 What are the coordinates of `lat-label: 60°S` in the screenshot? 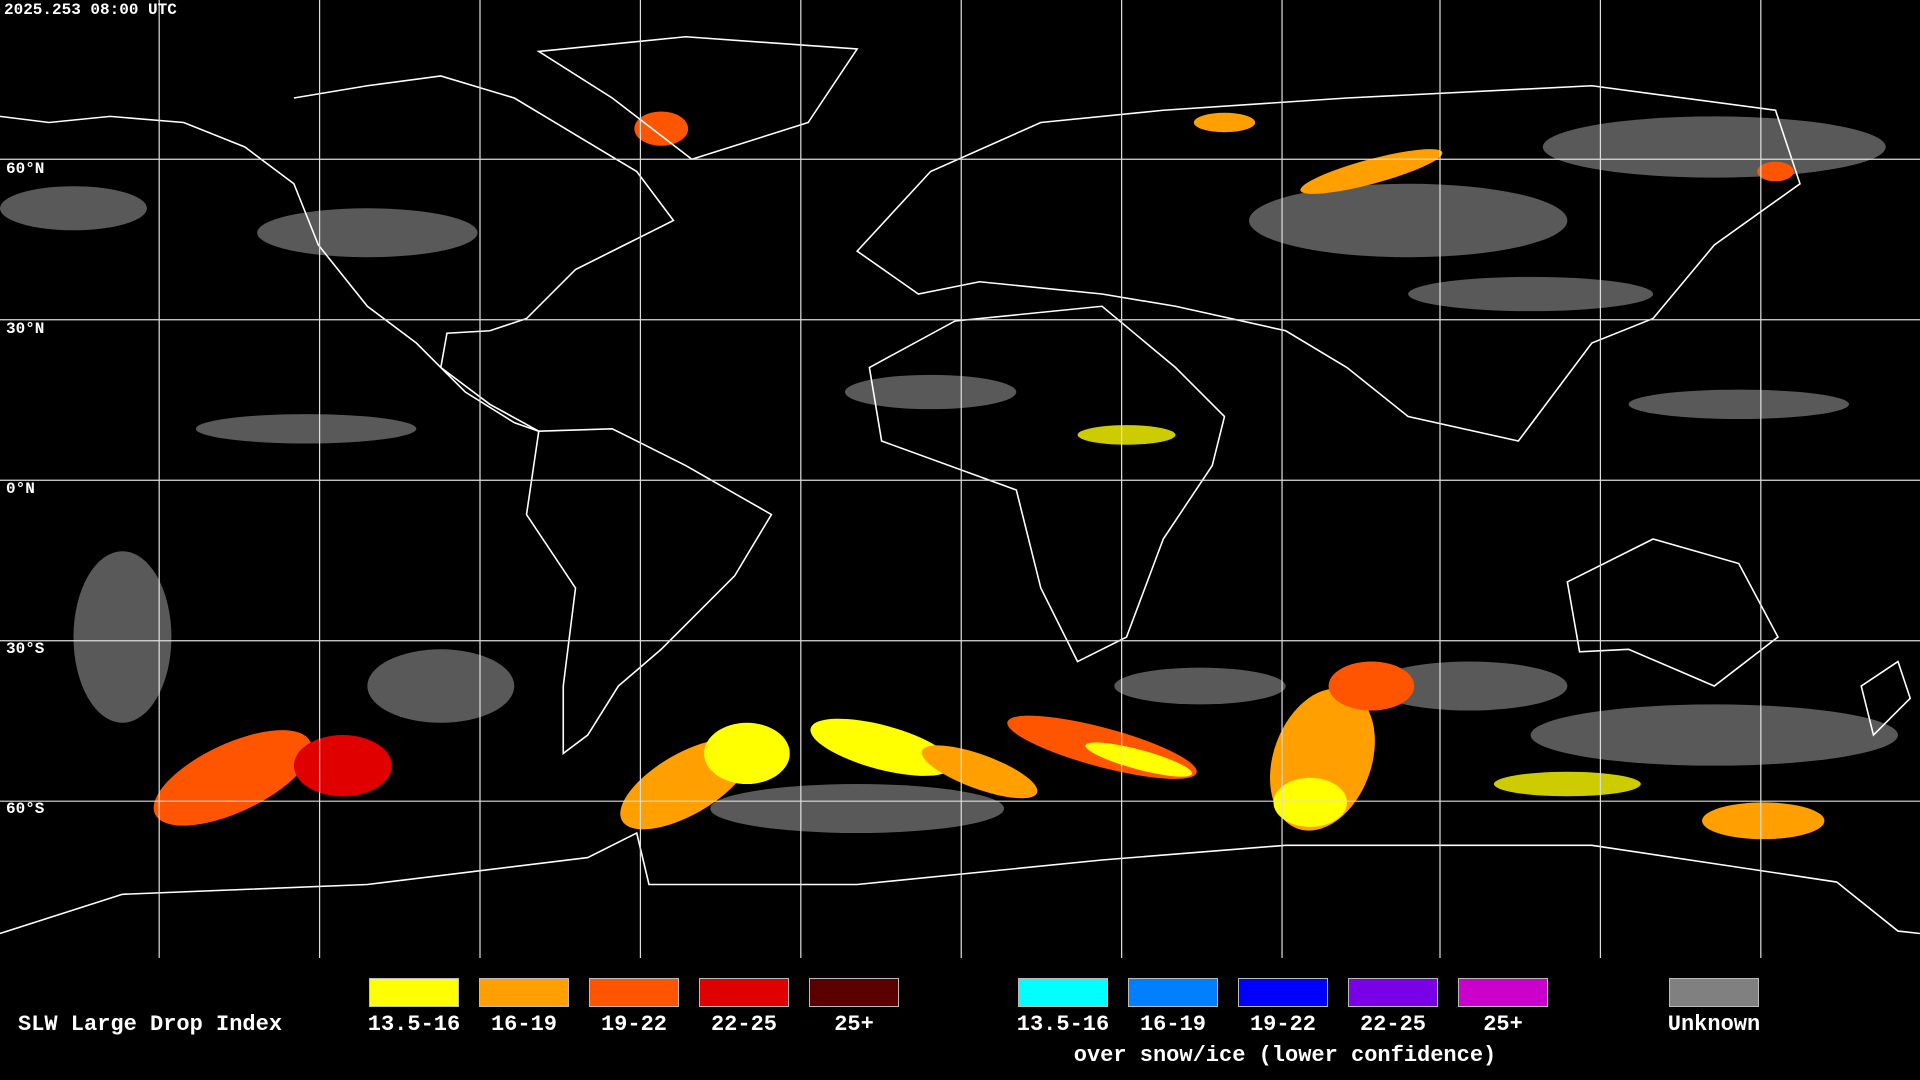 It's located at (25, 809).